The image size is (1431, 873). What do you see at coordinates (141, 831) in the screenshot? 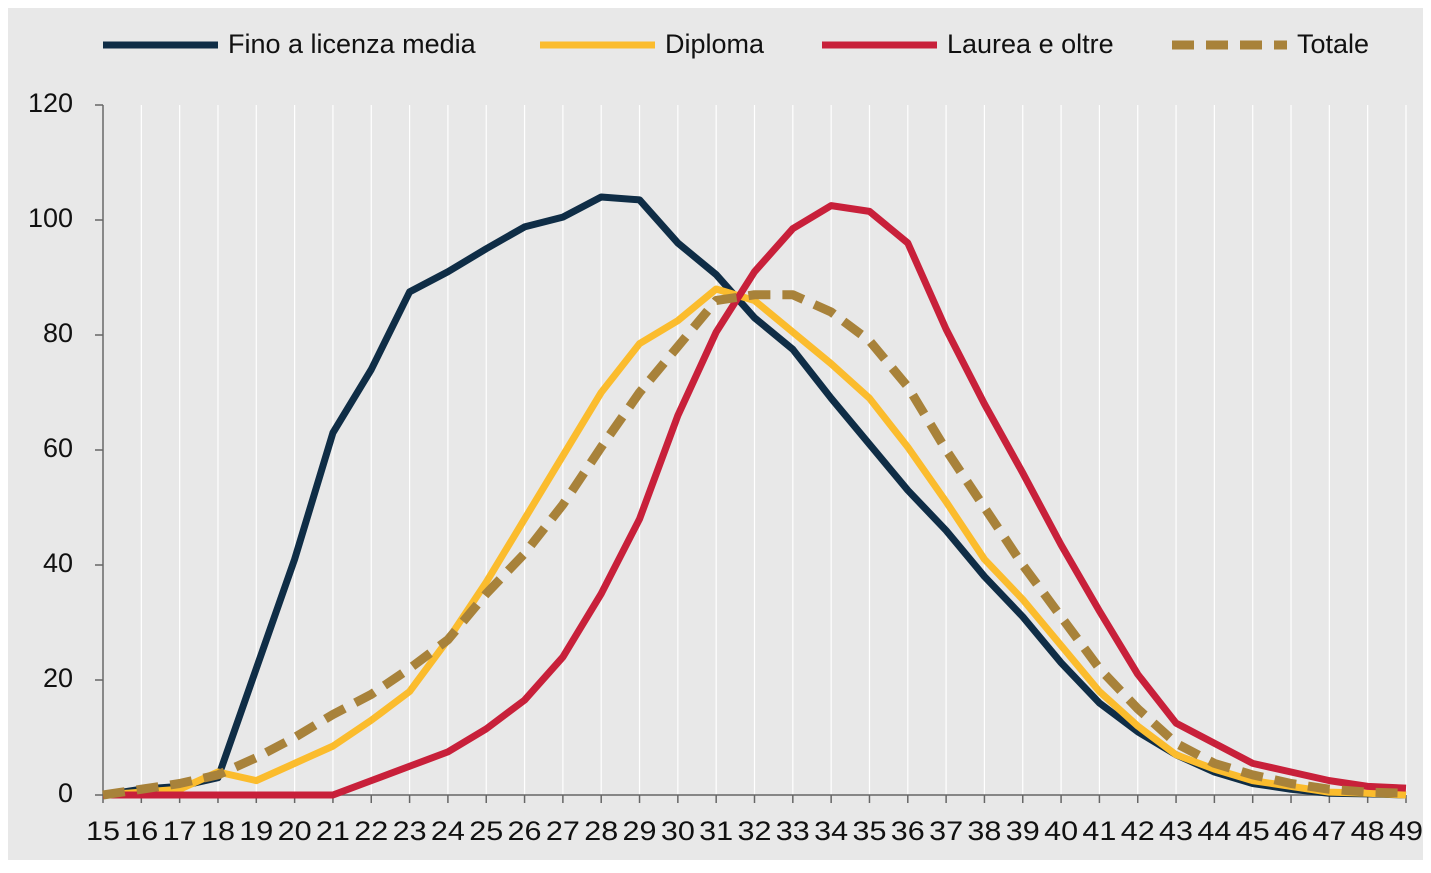
I see `x-tick-label: 16` at bounding box center [141, 831].